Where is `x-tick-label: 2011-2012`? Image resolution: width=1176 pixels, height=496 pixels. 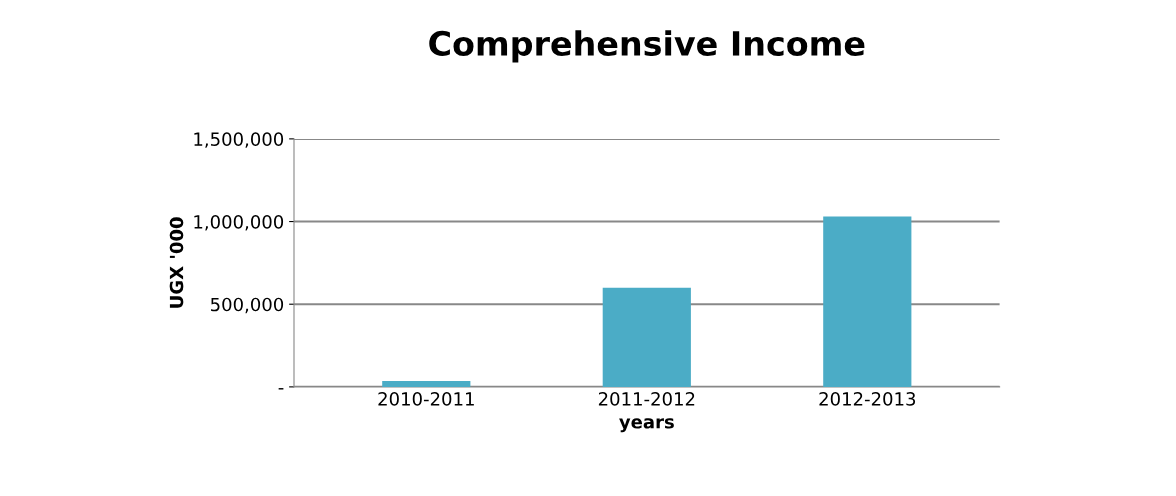
x-tick-label: 2011-2012 is located at coordinates (646, 399).